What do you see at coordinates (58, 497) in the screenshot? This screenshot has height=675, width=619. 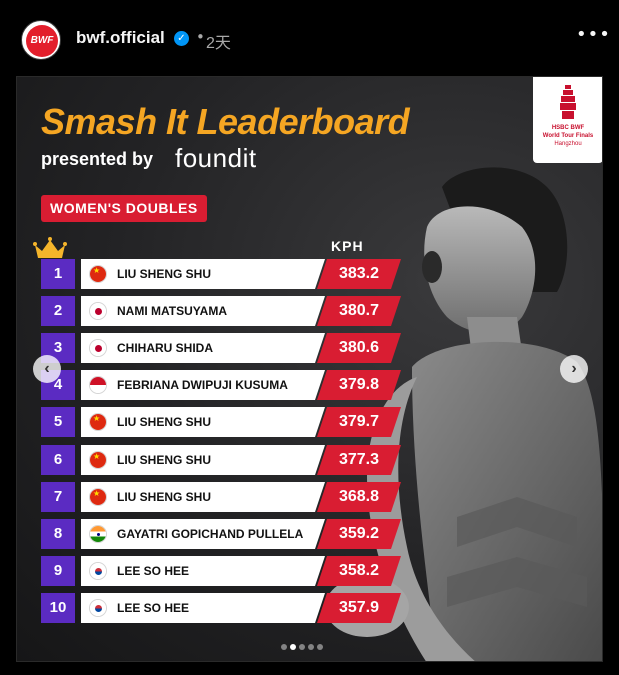 I see `rank-number: 7` at bounding box center [58, 497].